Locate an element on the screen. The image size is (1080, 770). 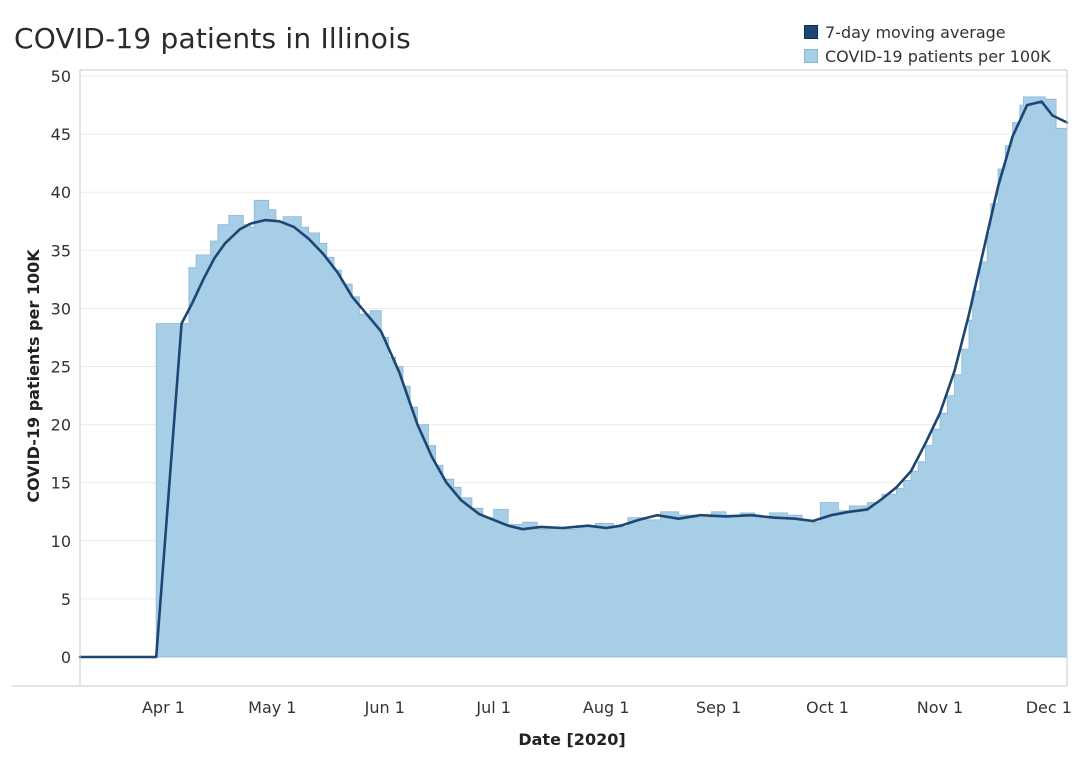
x-axis-title: Date [2020] is located at coordinates (571, 739).